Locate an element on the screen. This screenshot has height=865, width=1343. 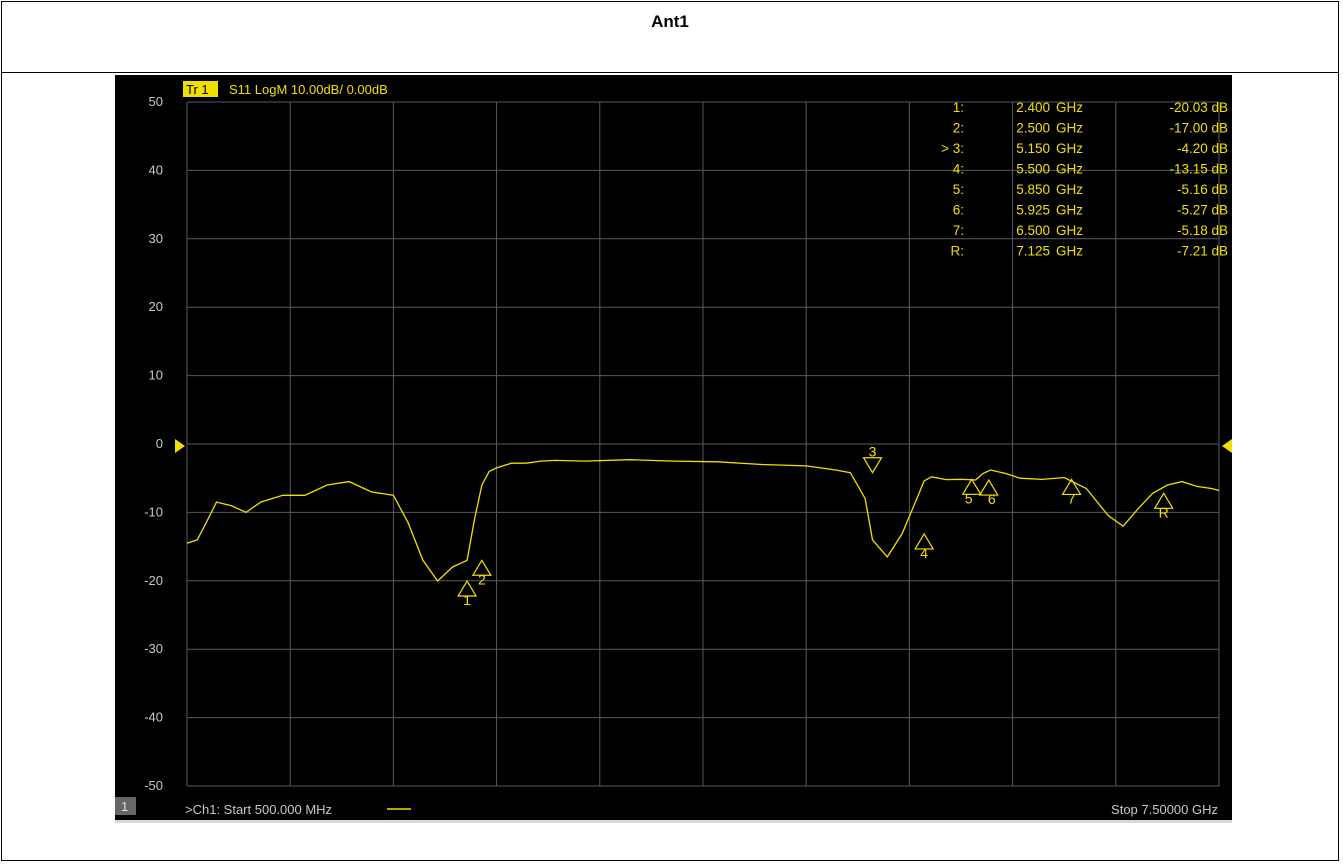
marker-table-frequency: 5.850 is located at coordinates (1033, 189).